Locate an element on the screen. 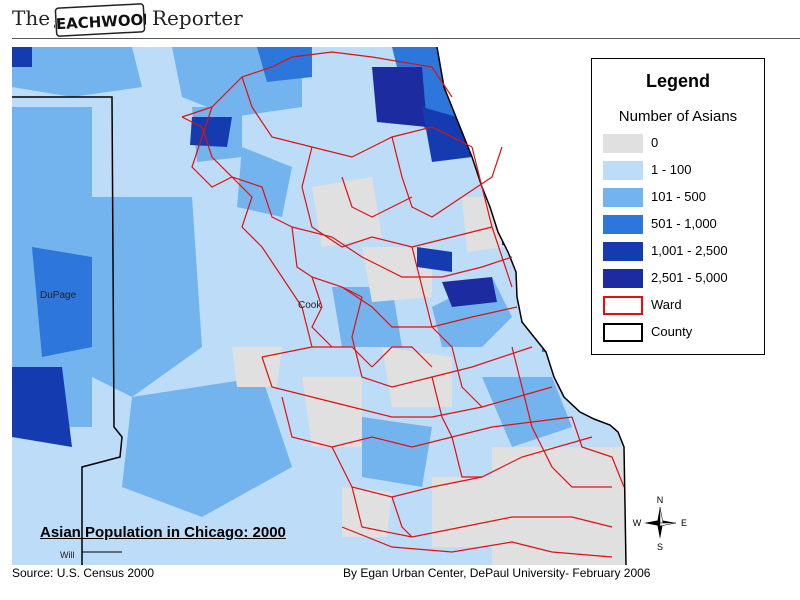 This screenshot has width=800, height=600. legend-label: 501 - 1,000 is located at coordinates (684, 223).